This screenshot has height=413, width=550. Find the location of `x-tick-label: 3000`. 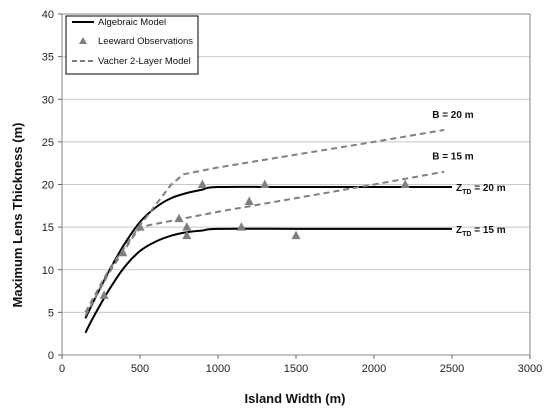

x-tick-label: 3000 is located at coordinates (530, 369).